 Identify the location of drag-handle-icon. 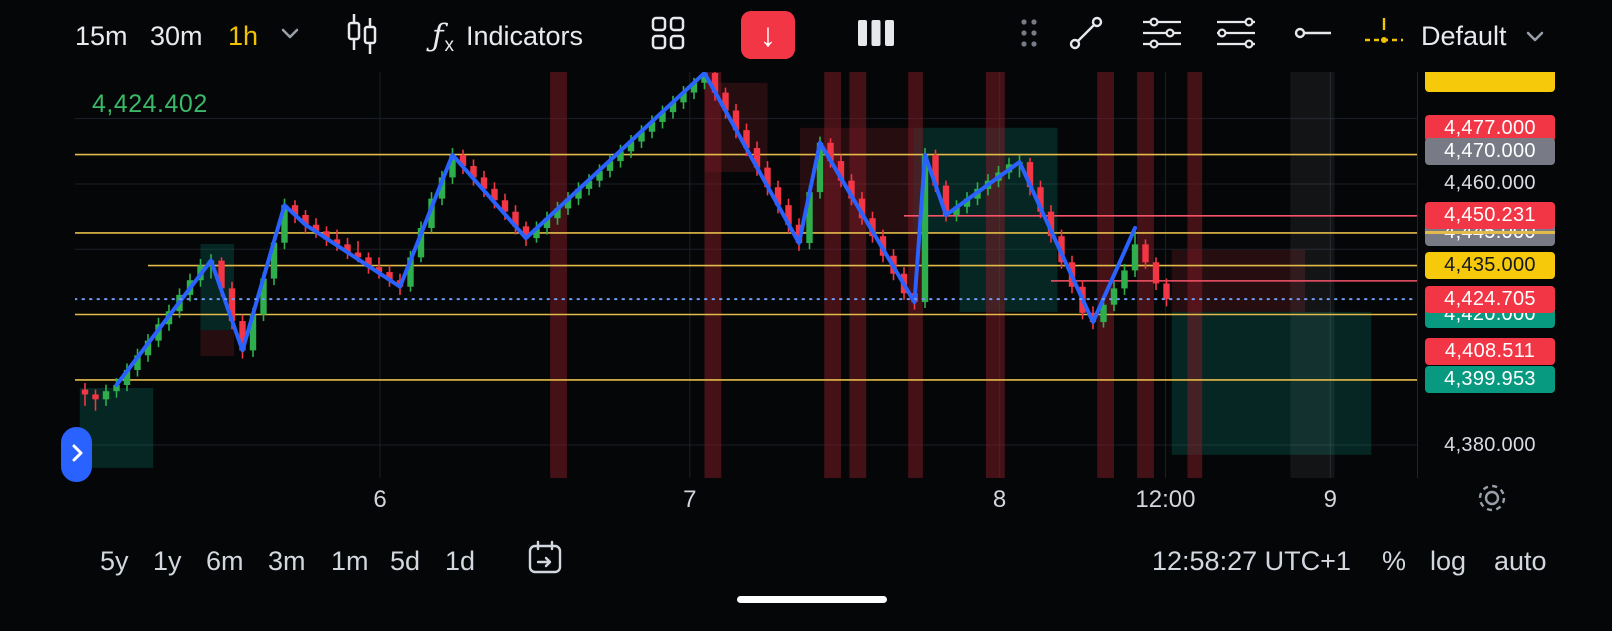
(1029, 36).